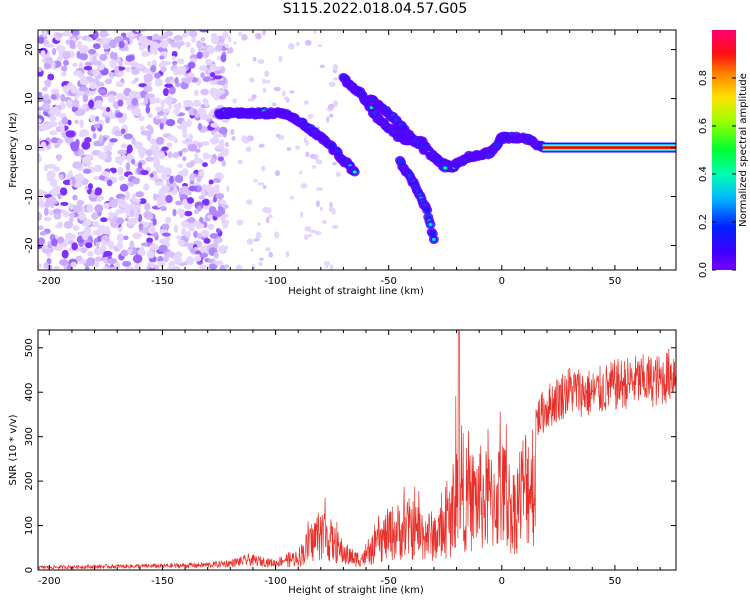  I want to click on x-tick-label: 50, so click(615, 581).